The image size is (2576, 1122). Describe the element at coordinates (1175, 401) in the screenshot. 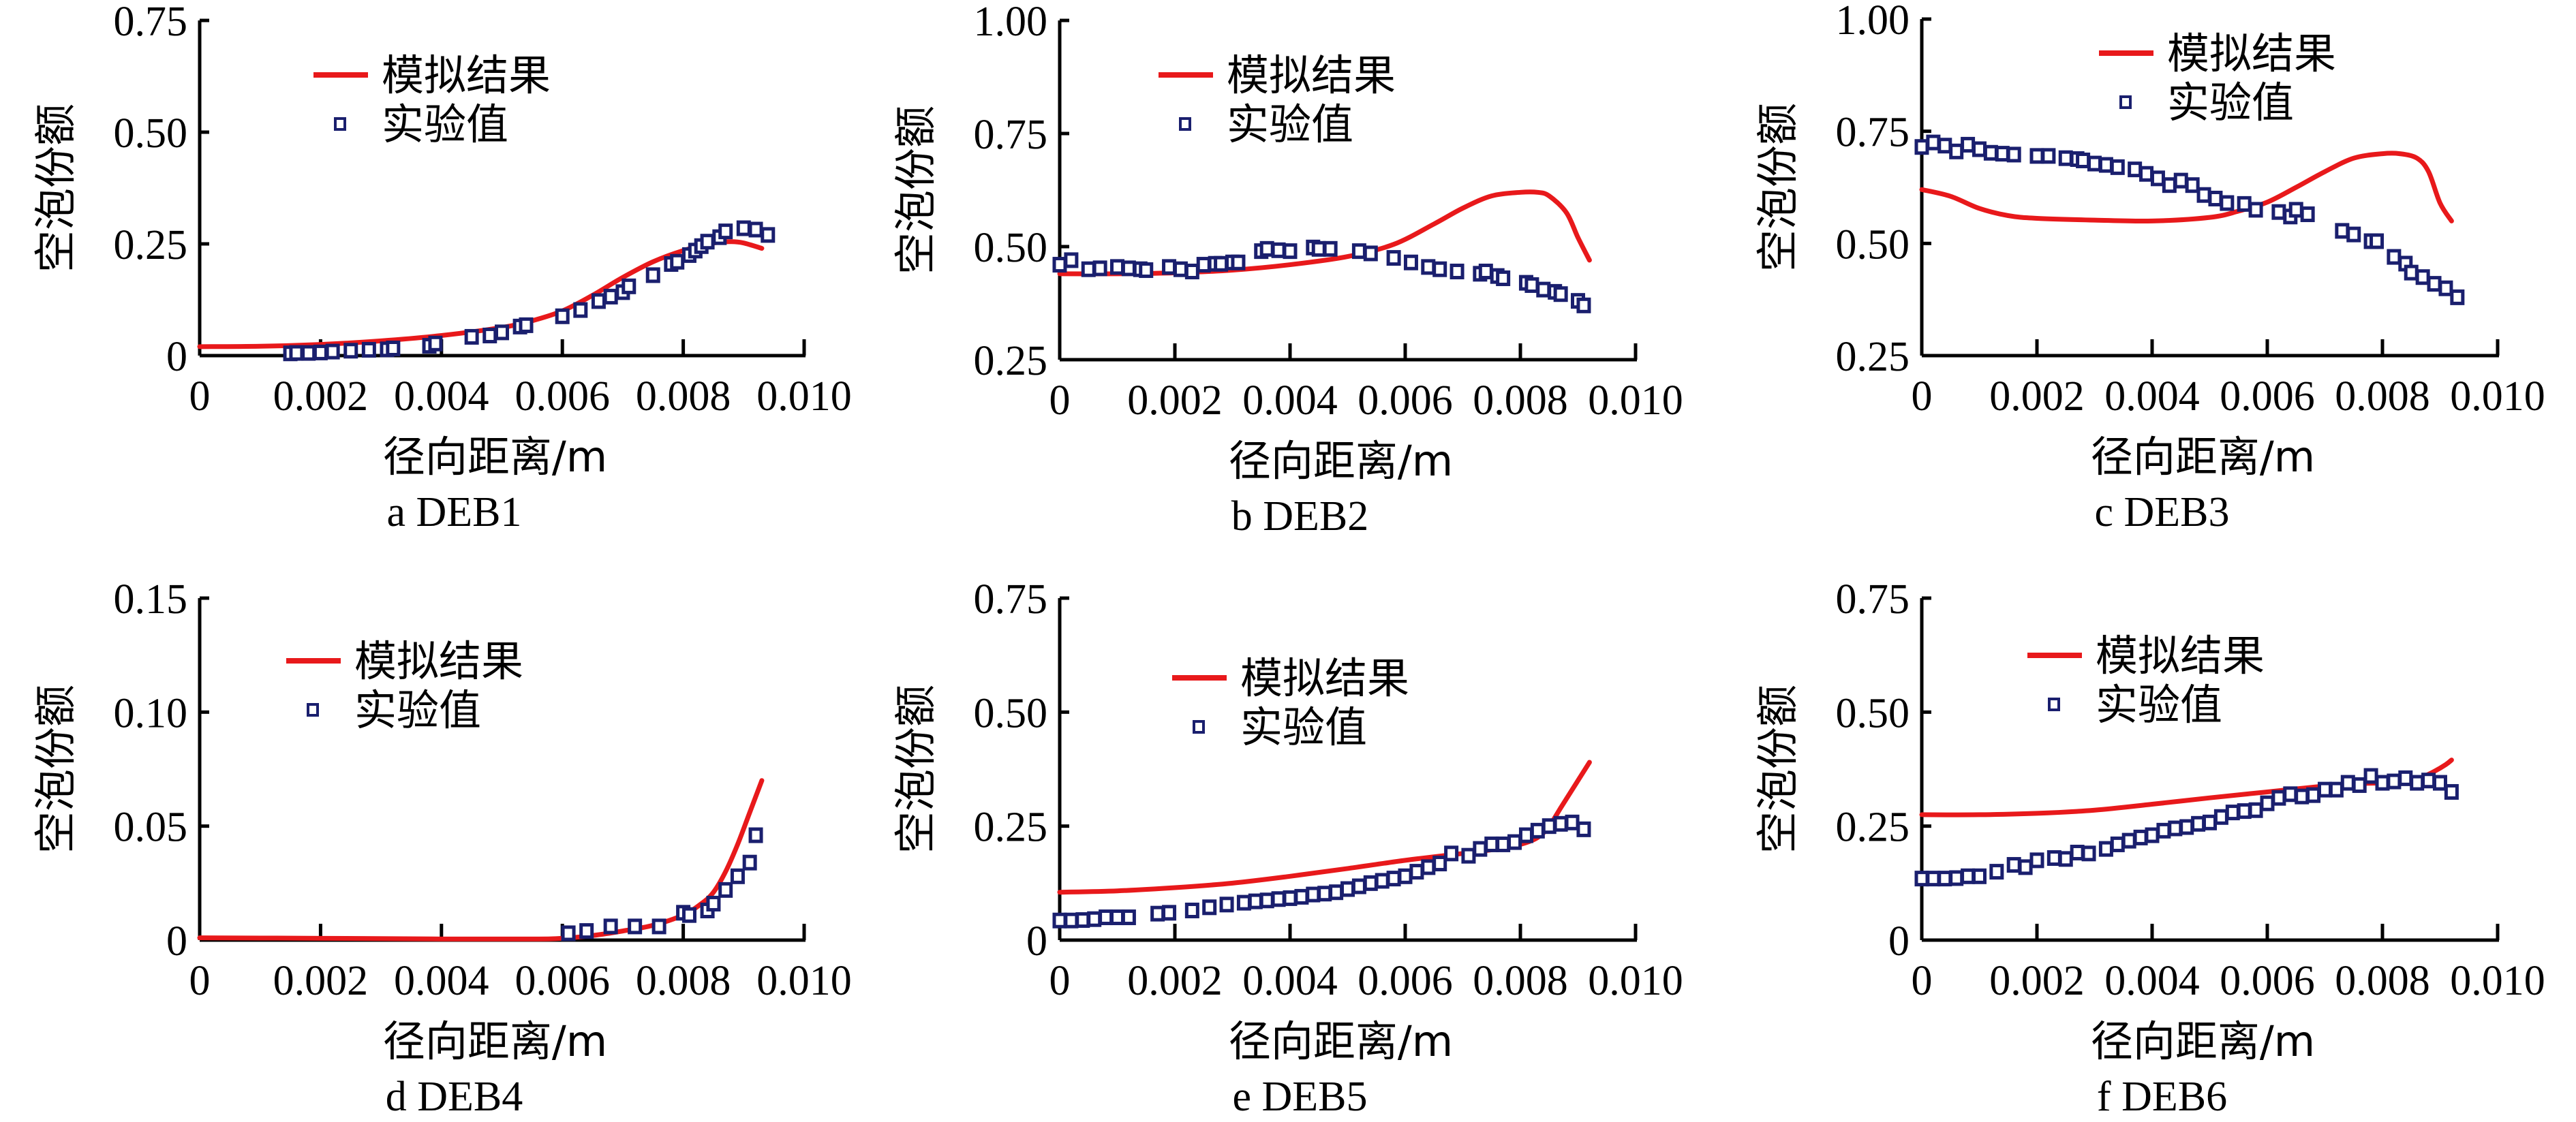

I see `x-tick-label: 0.002` at that location.